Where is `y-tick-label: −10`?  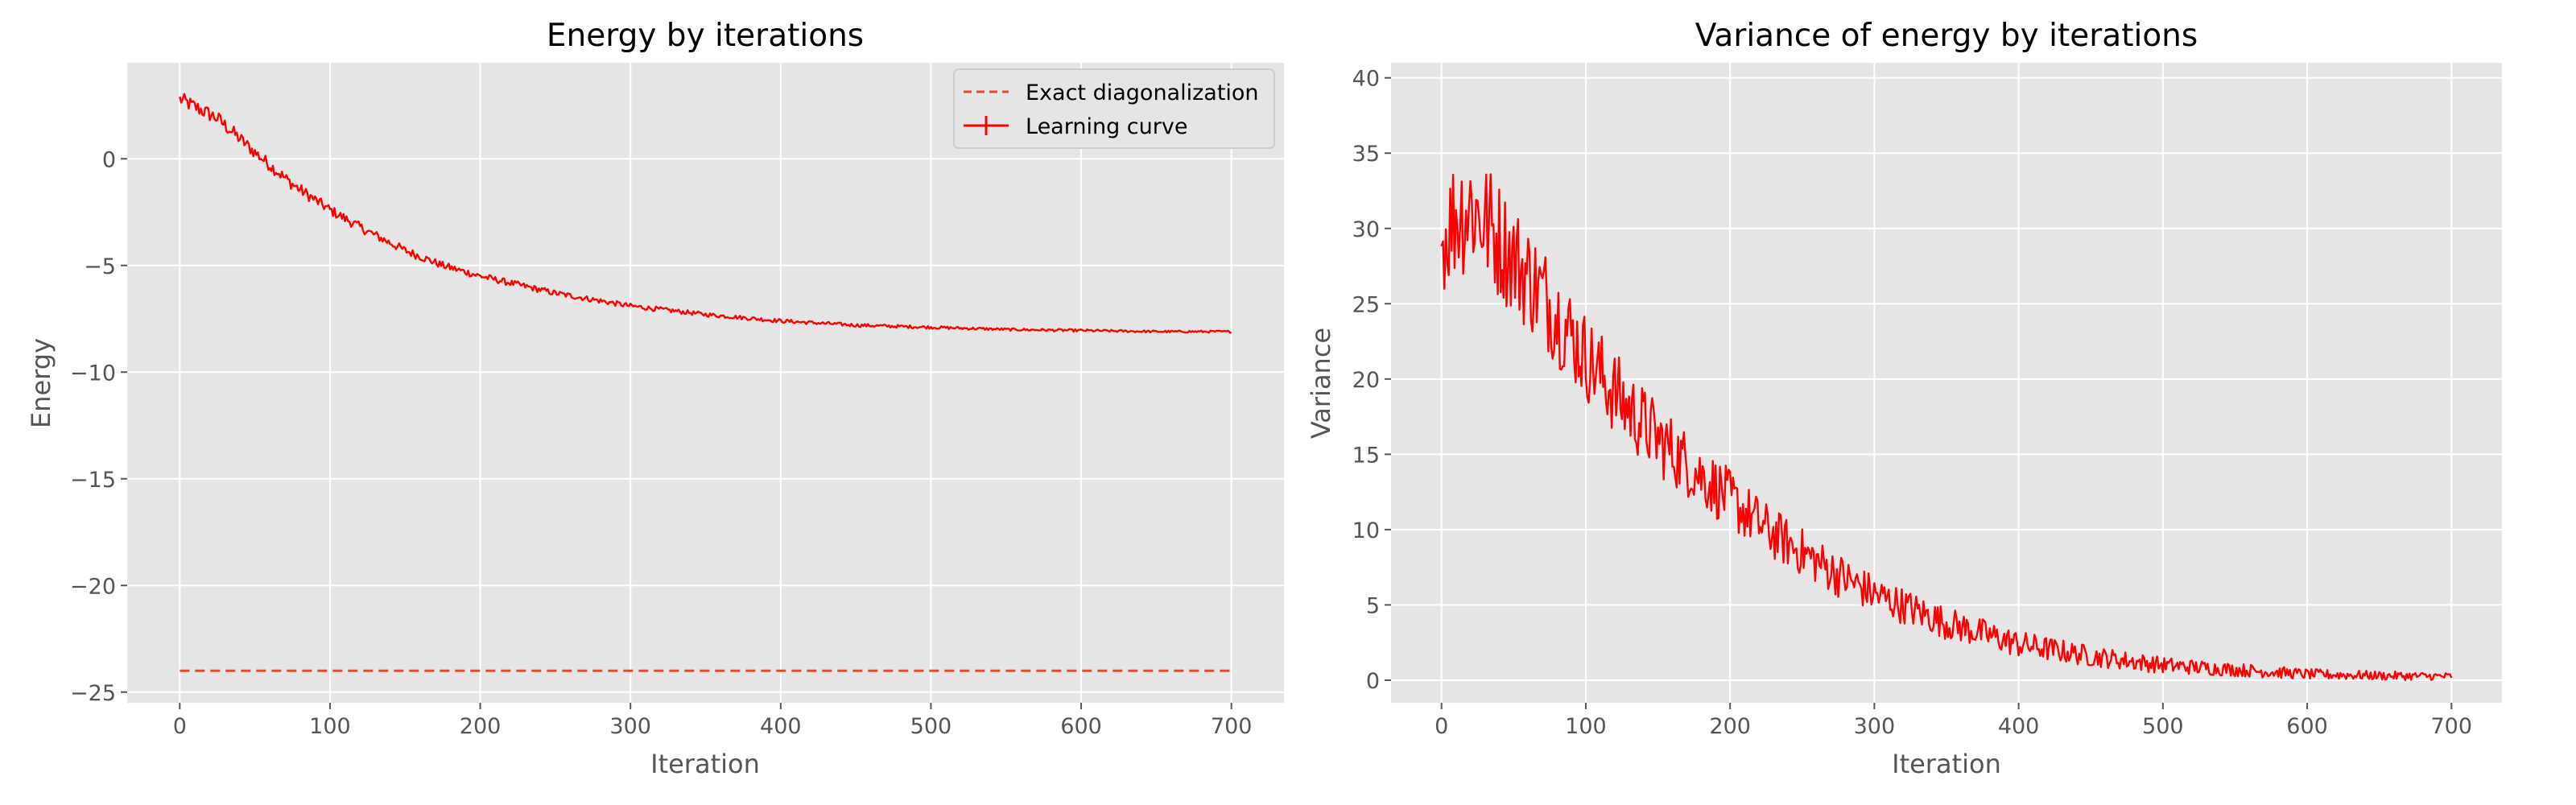
y-tick-label: −10 is located at coordinates (93, 373).